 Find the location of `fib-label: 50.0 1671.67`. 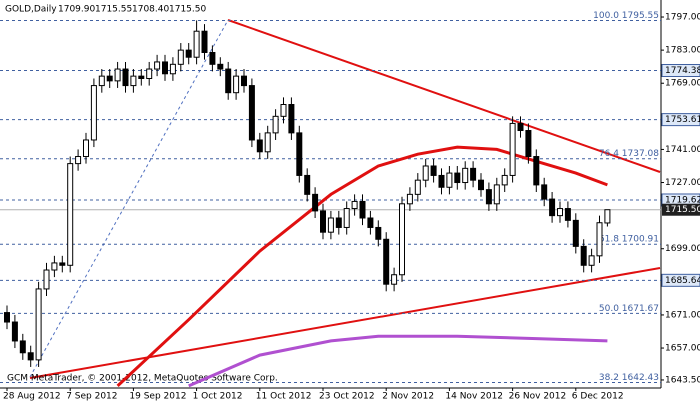

fib-label: 50.0 1671.67 is located at coordinates (629, 309).